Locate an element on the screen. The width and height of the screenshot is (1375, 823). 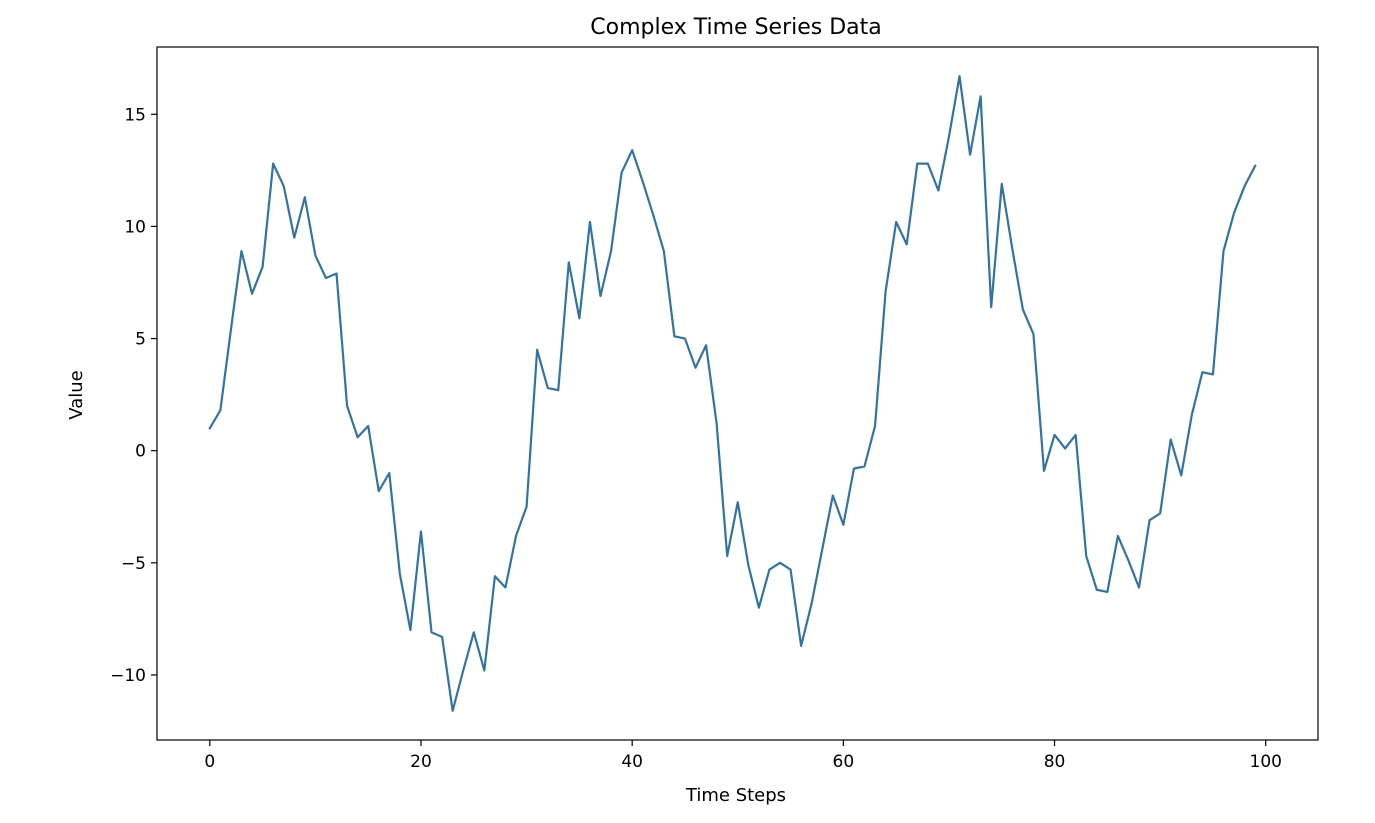
x-tick-label: 40 is located at coordinates (632, 762).